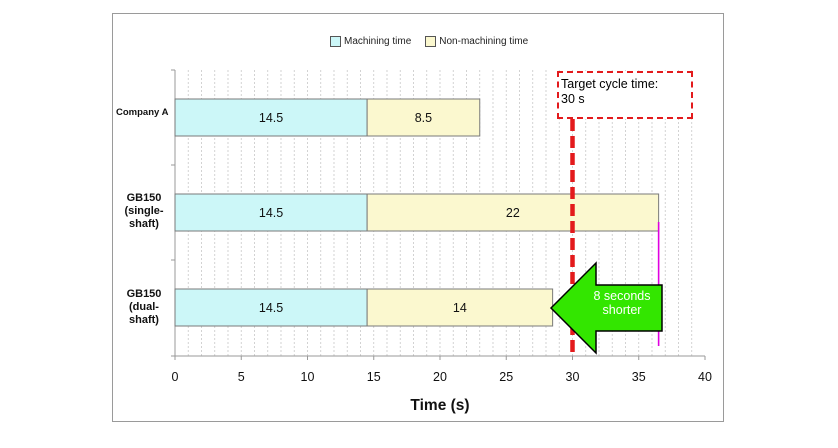 Image resolution: width=838 pixels, height=448 pixels. I want to click on legend-swatch-machining, so click(335, 41).